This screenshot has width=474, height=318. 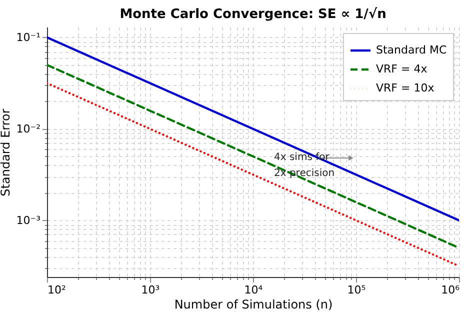 What do you see at coordinates (405, 88) in the screenshot?
I see `legend-label: VRF = 10x` at bounding box center [405, 88].